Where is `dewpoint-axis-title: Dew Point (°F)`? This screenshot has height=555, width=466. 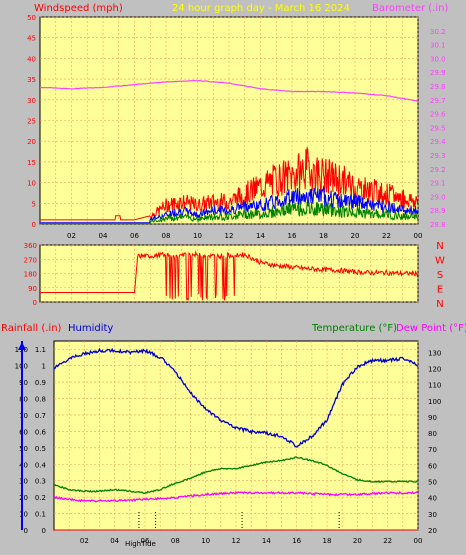 dewpoint-axis-title: Dew Point (°F) is located at coordinates (431, 328).